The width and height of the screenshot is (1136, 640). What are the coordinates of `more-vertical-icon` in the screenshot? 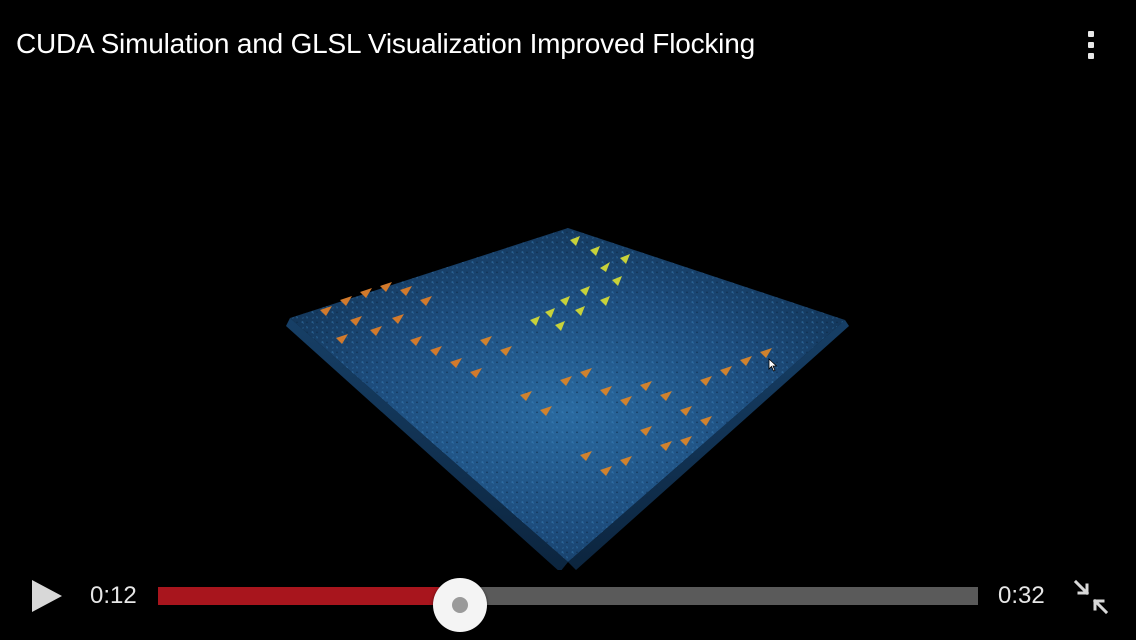 It's located at (1091, 34).